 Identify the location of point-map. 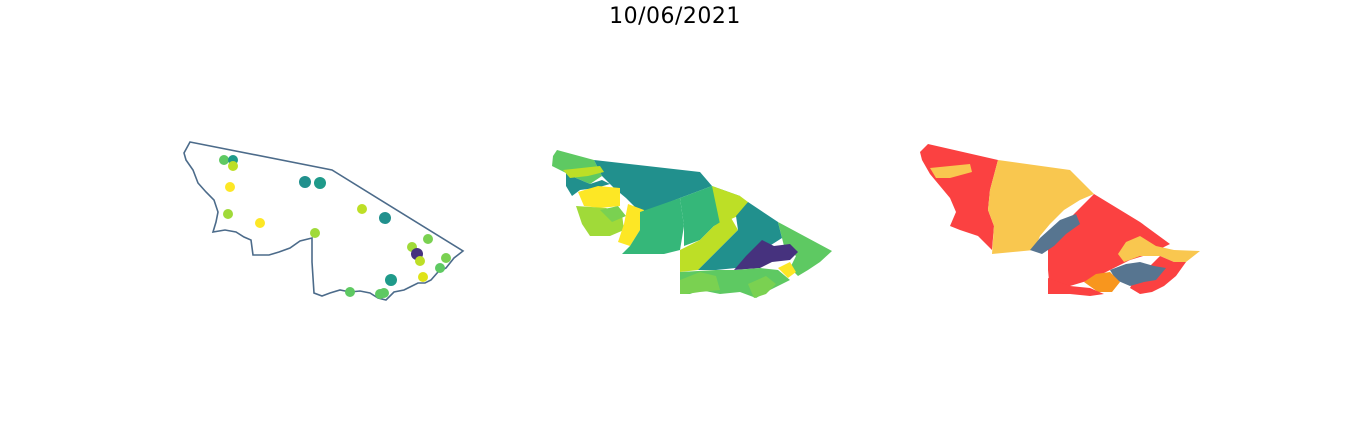
(324, 221).